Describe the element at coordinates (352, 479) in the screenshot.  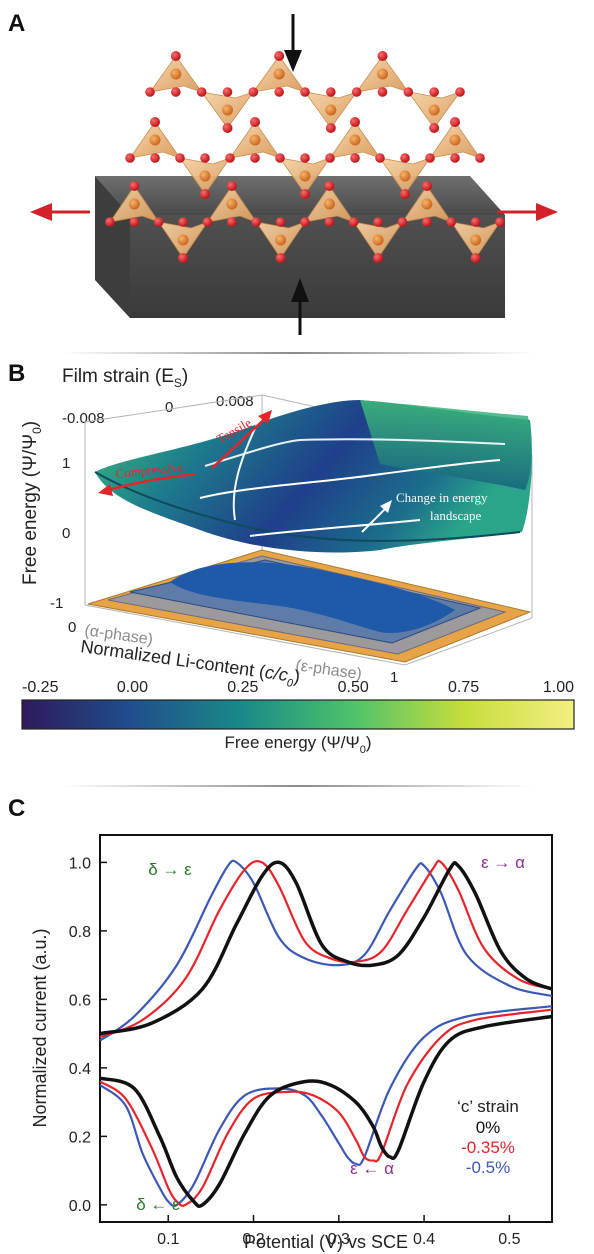
I see `surface-contour-lines` at that location.